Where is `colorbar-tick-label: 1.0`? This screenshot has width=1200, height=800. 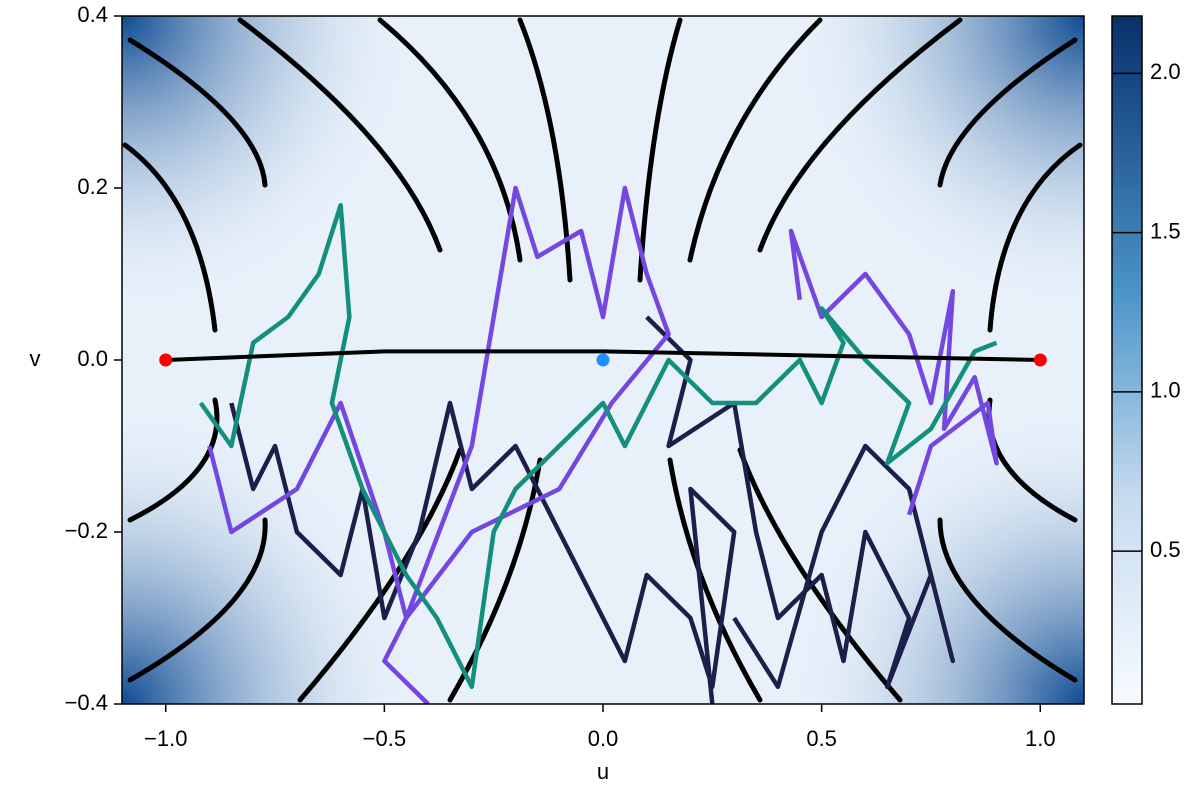
colorbar-tick-label: 1.0 is located at coordinates (1165, 390).